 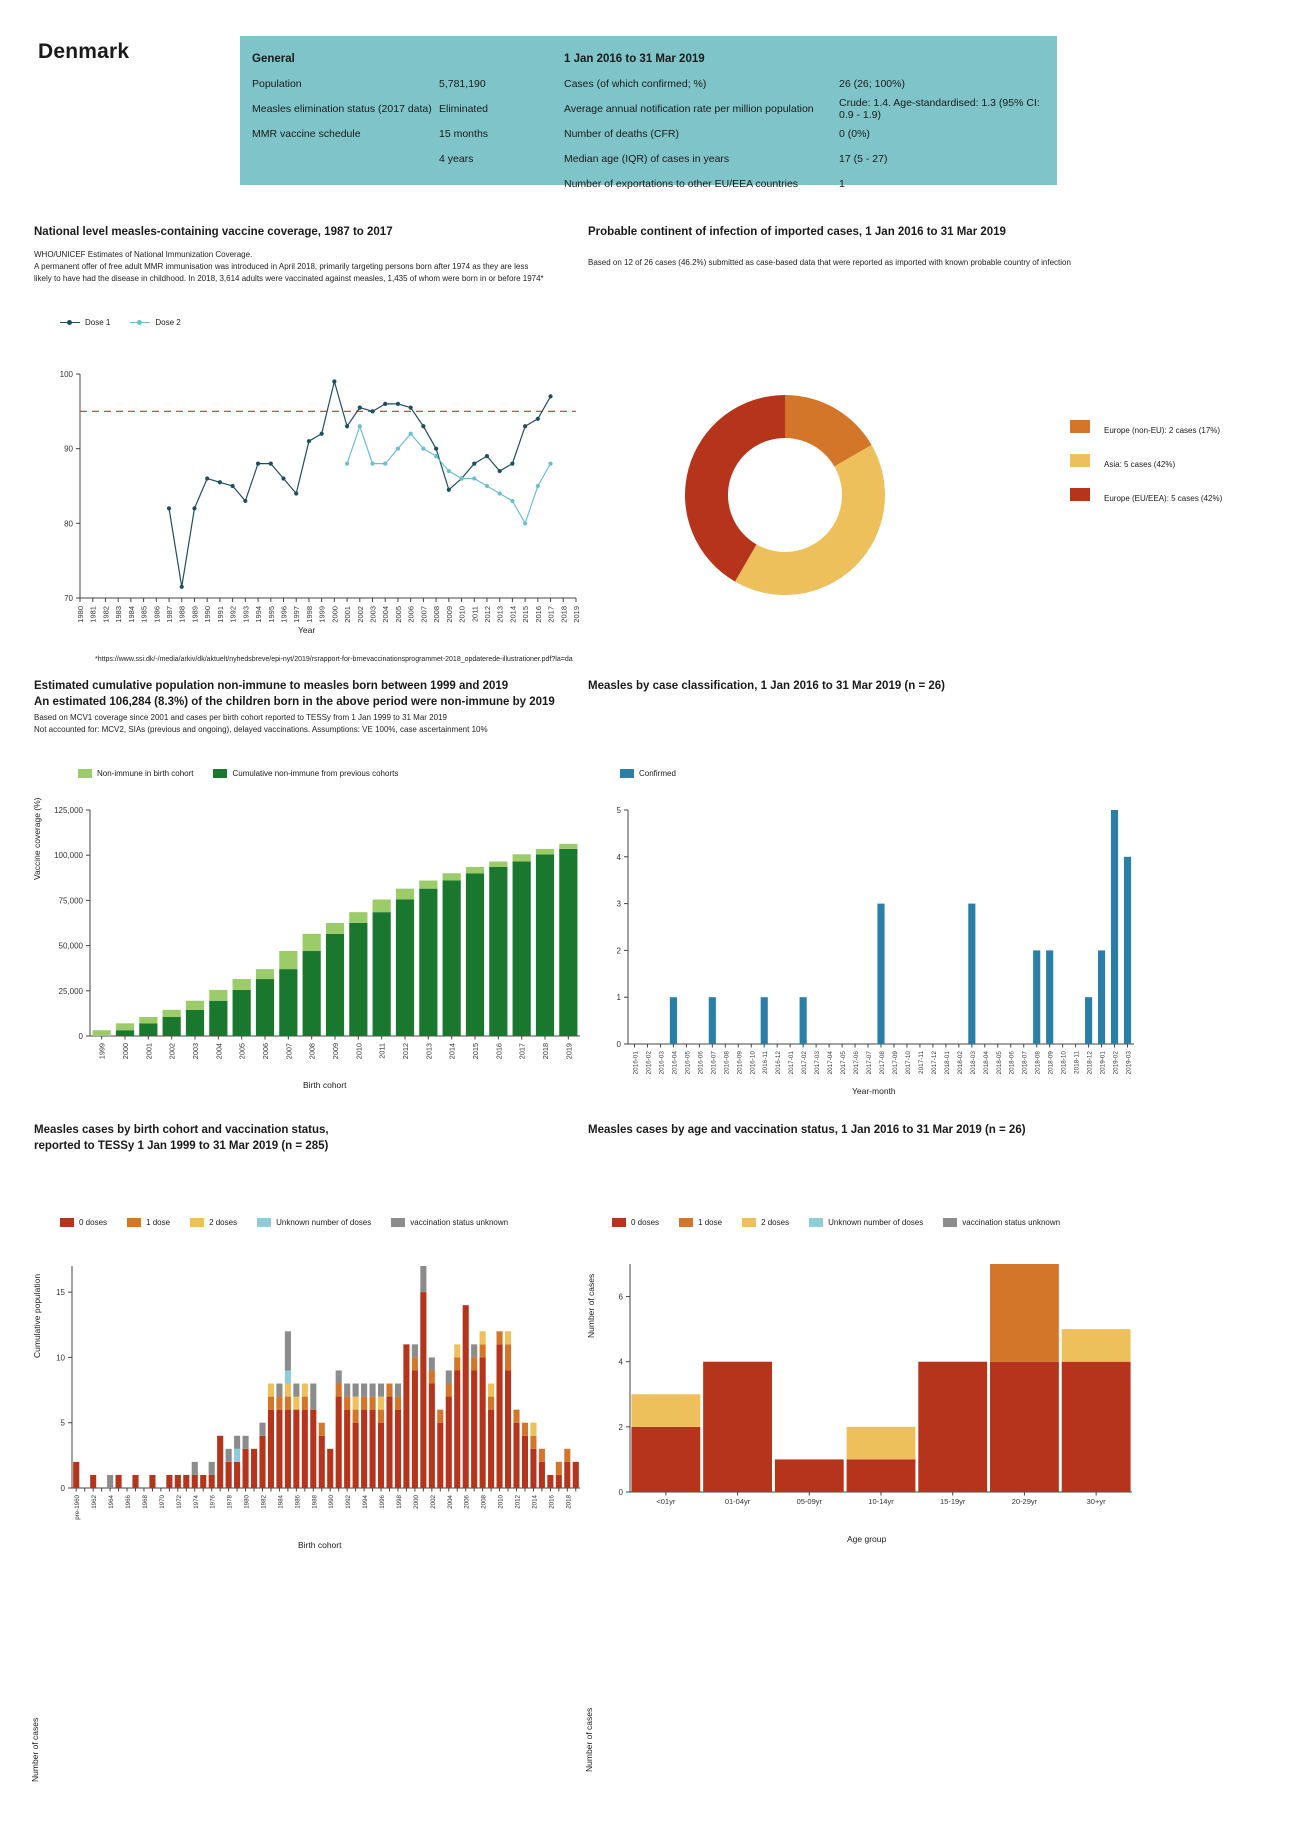 What do you see at coordinates (895, 1063) in the screenshot?
I see `svg-text: 2017-09` at bounding box center [895, 1063].